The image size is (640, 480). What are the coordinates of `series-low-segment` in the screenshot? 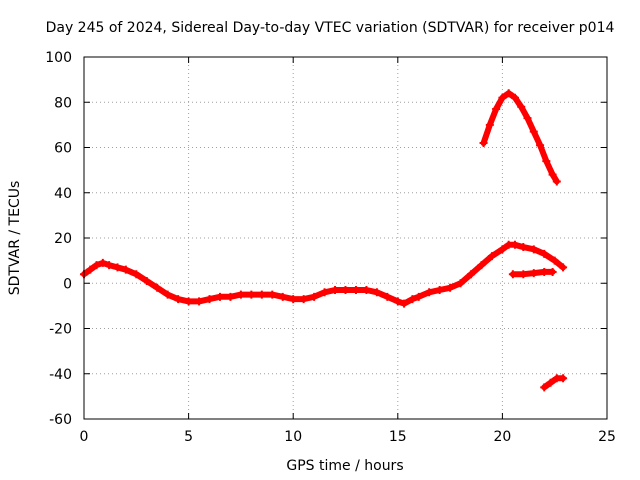 It's located at (532, 273).